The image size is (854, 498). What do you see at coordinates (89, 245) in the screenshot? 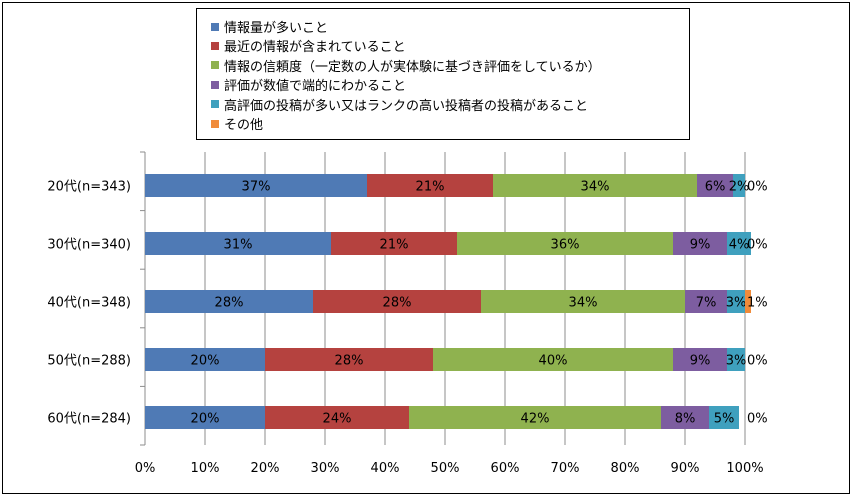
I see `category-label: 30代(n=340)` at bounding box center [89, 245].